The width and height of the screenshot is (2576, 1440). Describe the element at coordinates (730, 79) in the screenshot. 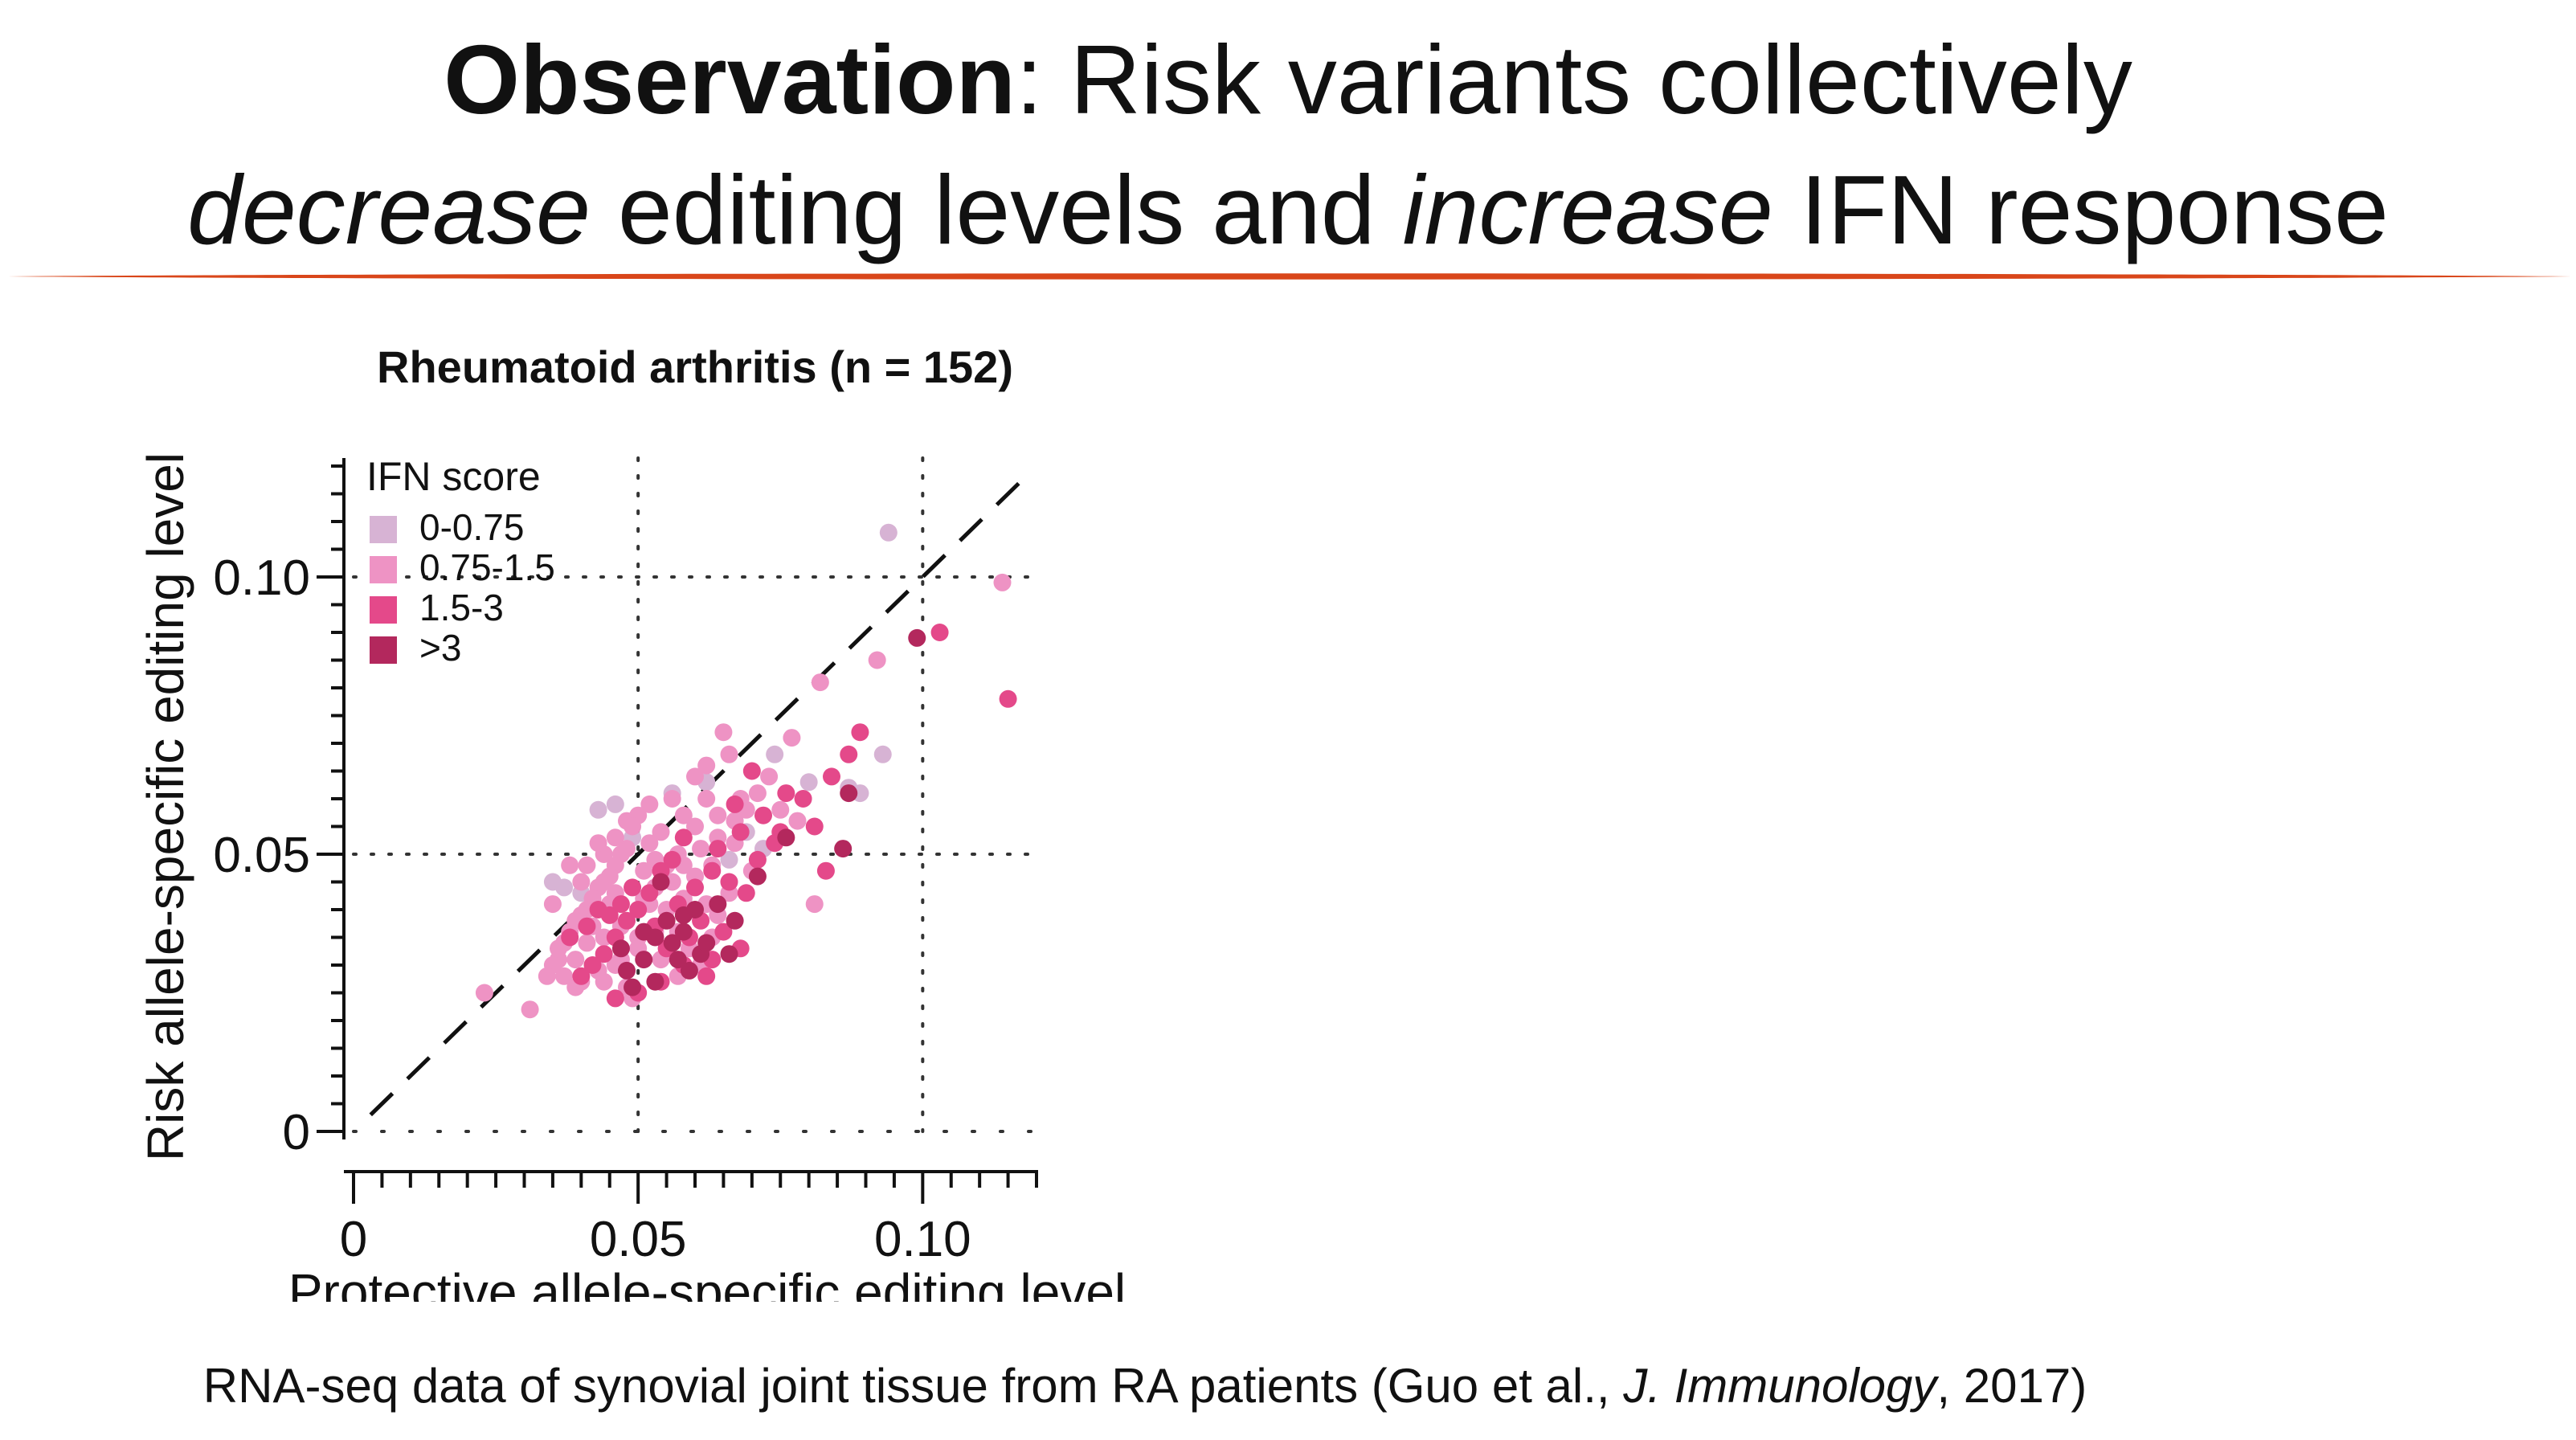

I see `title-bold: Observation` at that location.